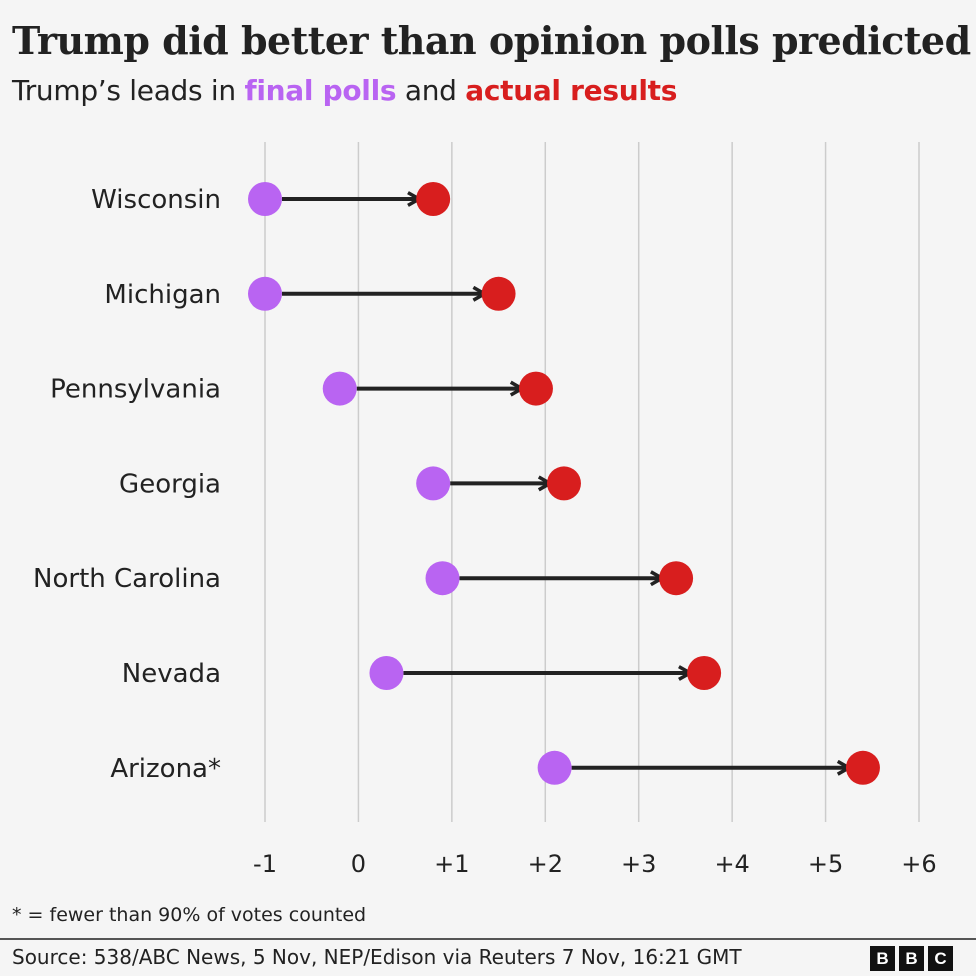 This screenshot has height=976, width=976. Describe the element at coordinates (571, 90) in the screenshot. I see `legend-actual-results: actual results` at that location.